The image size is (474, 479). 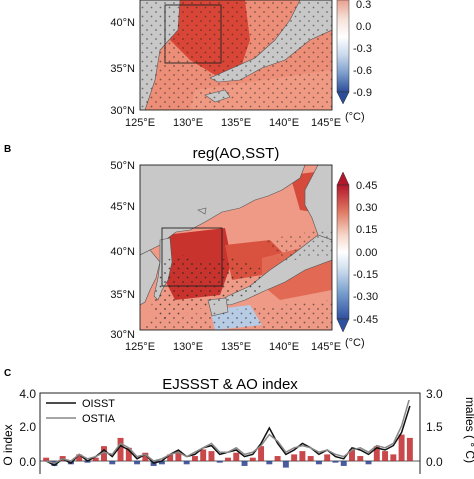 What do you see at coordinates (230, 384) in the screenshot?
I see `chart-title: EJSSST & AO index` at bounding box center [230, 384].